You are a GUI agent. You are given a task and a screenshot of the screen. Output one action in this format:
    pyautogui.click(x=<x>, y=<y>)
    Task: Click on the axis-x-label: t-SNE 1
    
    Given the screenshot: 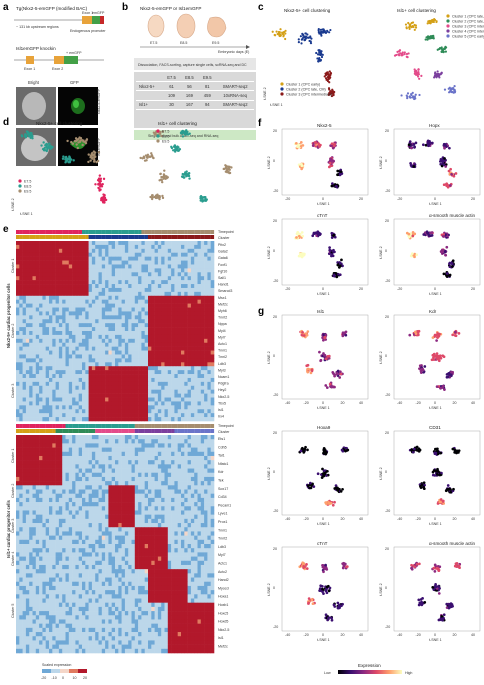 What is the action you would take?
    pyautogui.click(x=323, y=640)
    